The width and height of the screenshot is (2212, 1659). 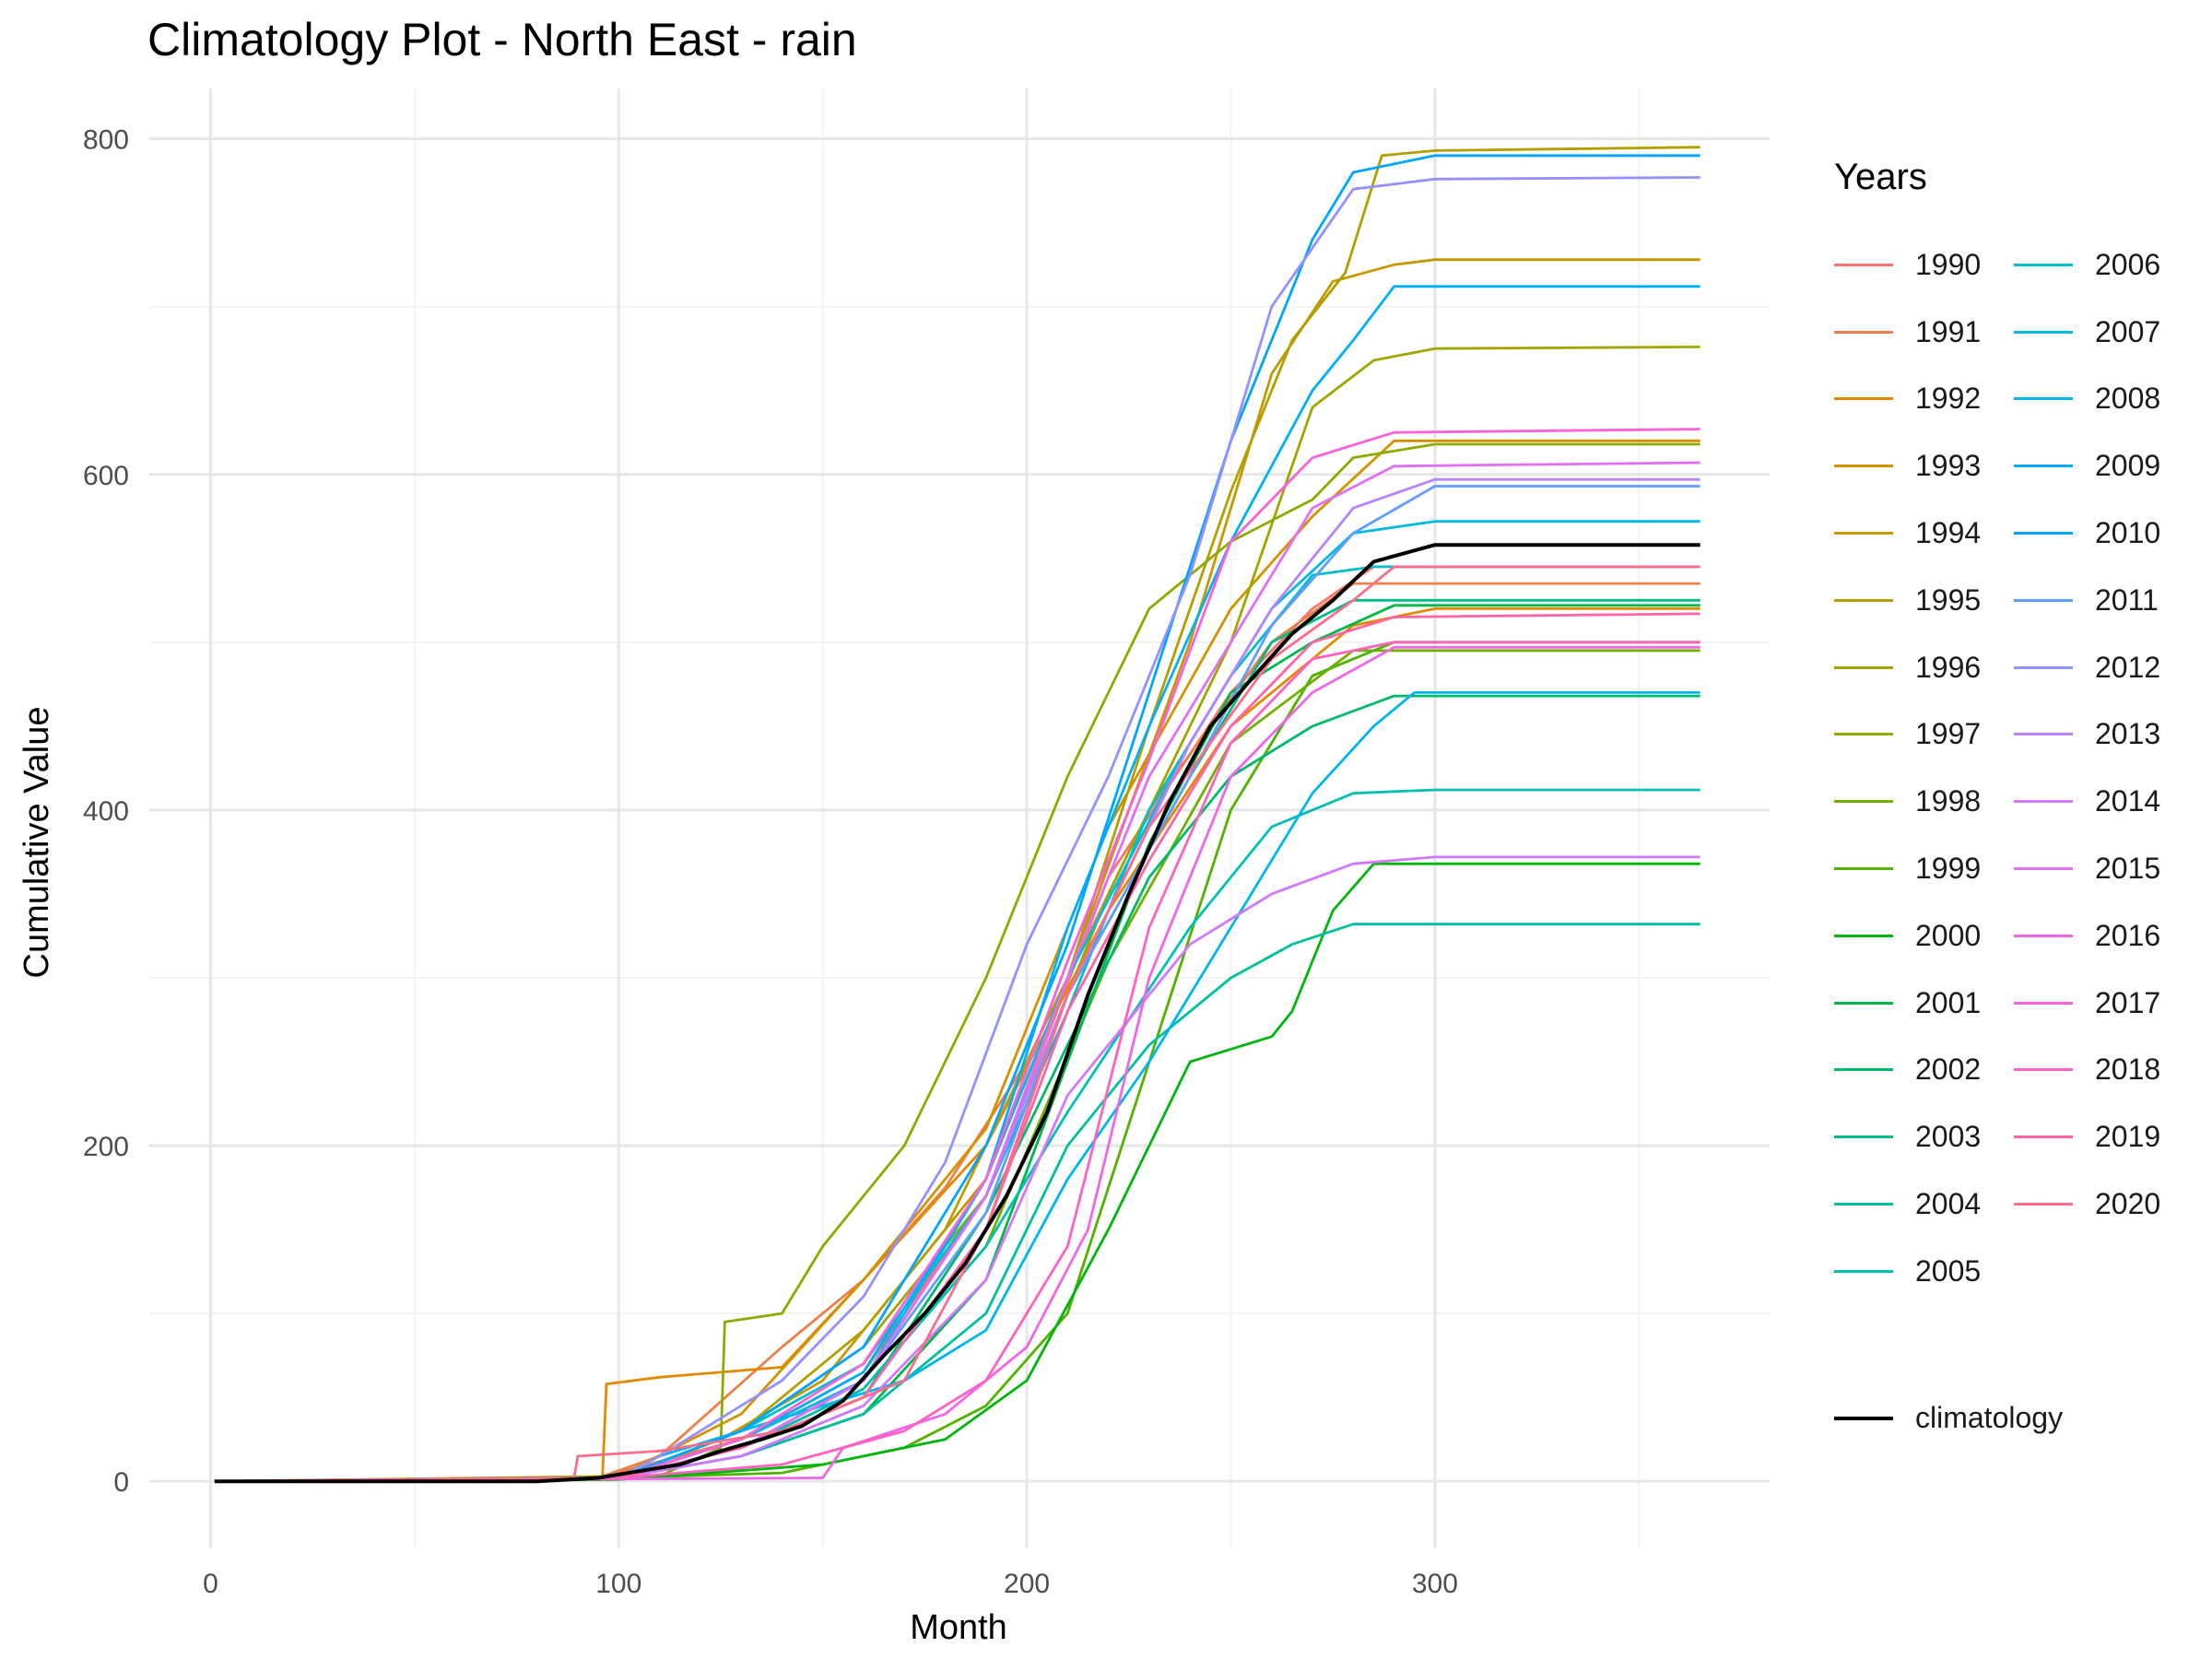 I want to click on x-tick-label: 200, so click(x=1027, y=1584).